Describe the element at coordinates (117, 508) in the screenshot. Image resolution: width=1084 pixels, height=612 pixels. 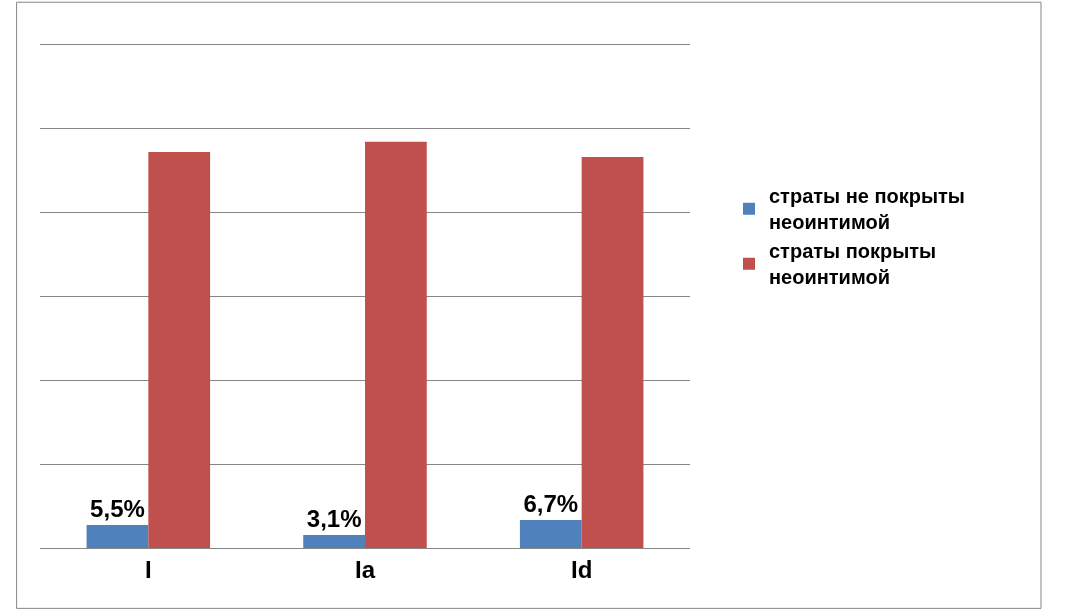
I see `data-label: 5,5%` at that location.